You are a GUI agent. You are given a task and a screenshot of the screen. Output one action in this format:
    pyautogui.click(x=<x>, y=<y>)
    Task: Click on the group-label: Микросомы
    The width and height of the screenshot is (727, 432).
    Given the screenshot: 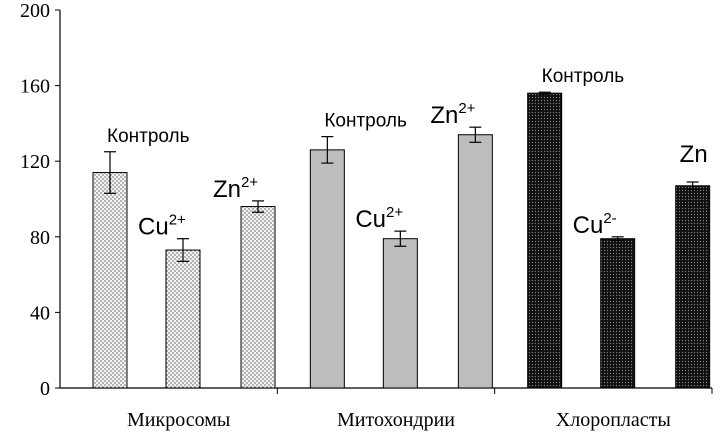 What is the action you would take?
    pyautogui.click(x=178, y=420)
    